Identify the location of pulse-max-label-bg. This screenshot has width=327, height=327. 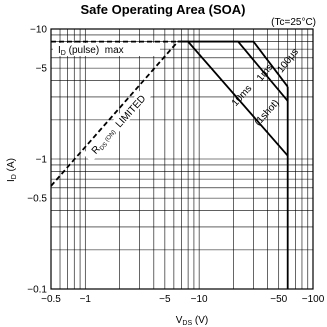
(106, 49).